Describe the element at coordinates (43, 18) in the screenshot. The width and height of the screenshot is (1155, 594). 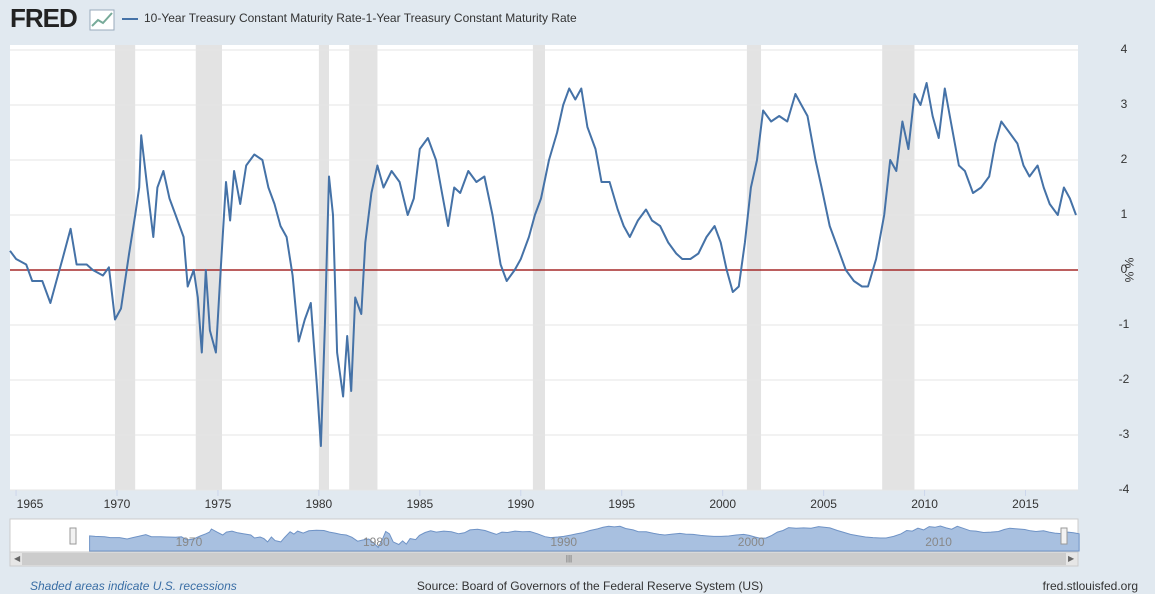
I see `logo: FRED` at that location.